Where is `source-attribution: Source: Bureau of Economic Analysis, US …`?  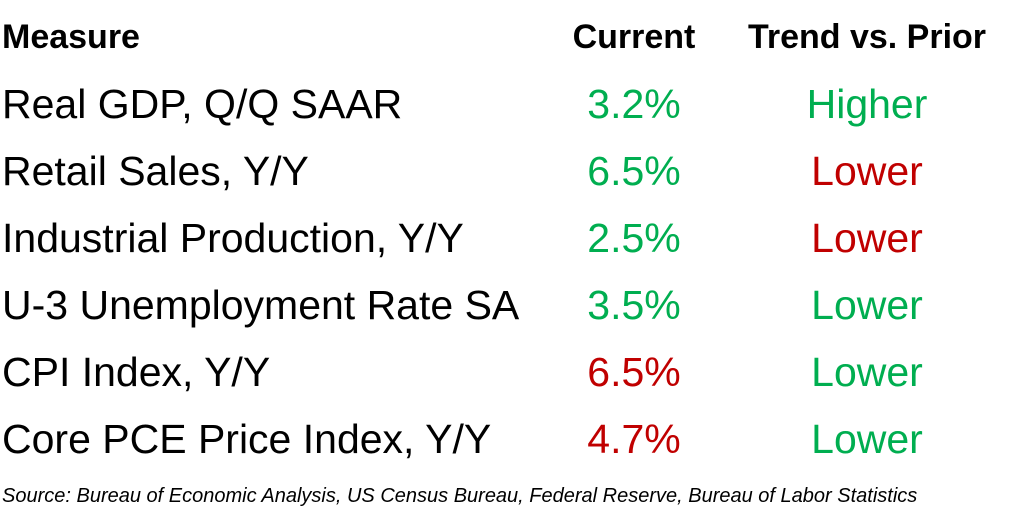
source-attribution: Source: Bureau of Economic Analysis, US … is located at coordinates (460, 496).